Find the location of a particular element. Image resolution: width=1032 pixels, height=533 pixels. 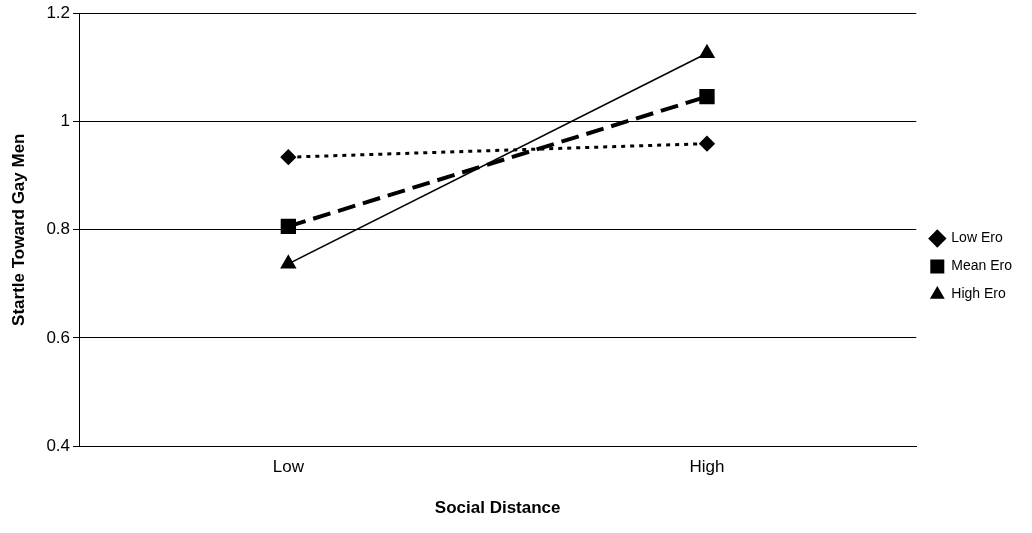

y-tick-label: 0.6 is located at coordinates (58, 337).